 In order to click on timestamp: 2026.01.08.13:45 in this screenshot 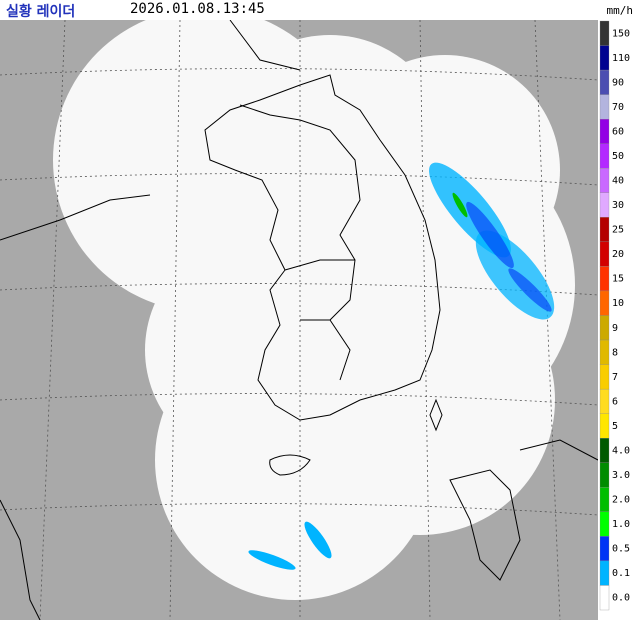, I will do `click(197, 9)`.